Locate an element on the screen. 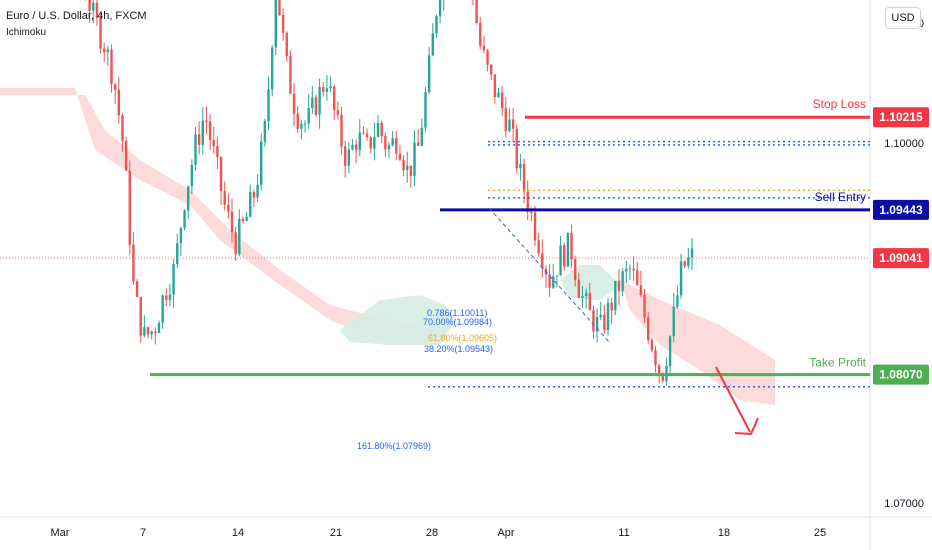 Image resolution: width=932 pixels, height=550 pixels. cloud-bullish is located at coordinates (397, 320).